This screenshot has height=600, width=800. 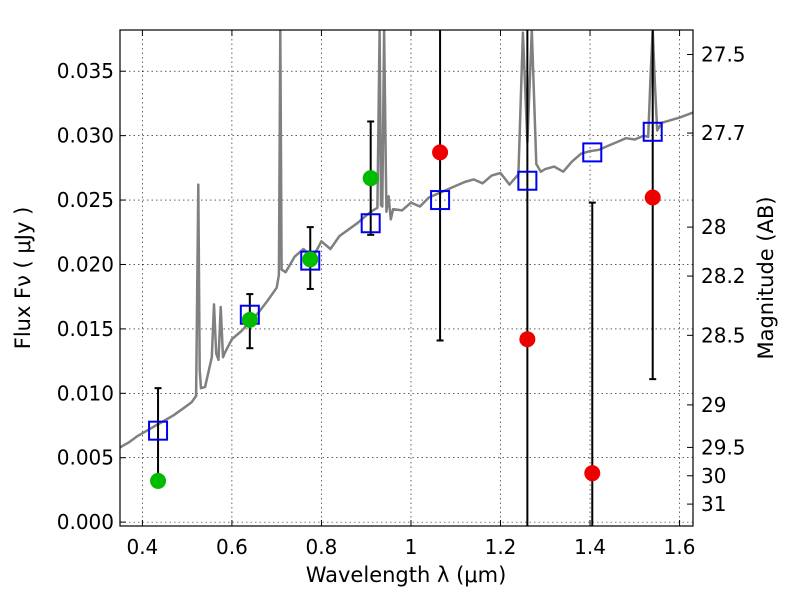 I want to click on x-tick-label: 1.4, so click(x=590, y=547).